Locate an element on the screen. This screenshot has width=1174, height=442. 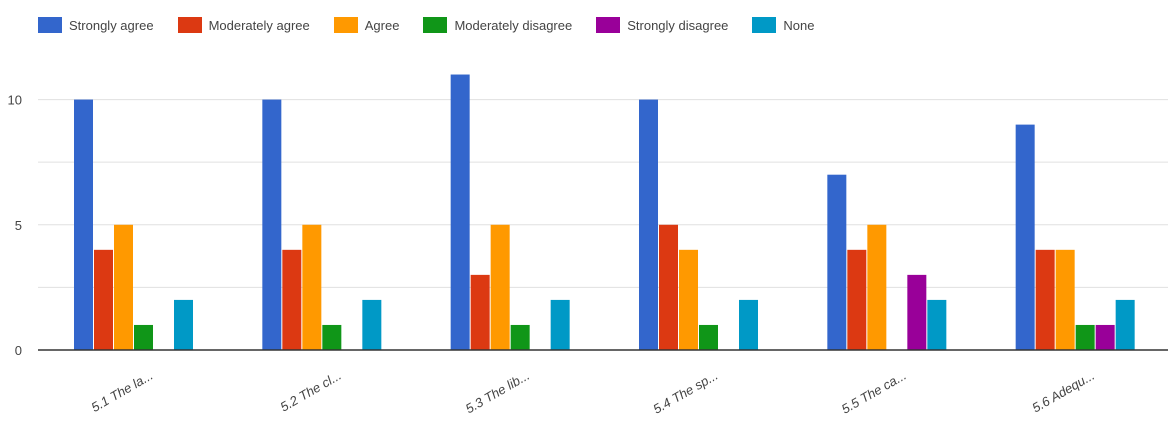
legend-label: None is located at coordinates (799, 25).